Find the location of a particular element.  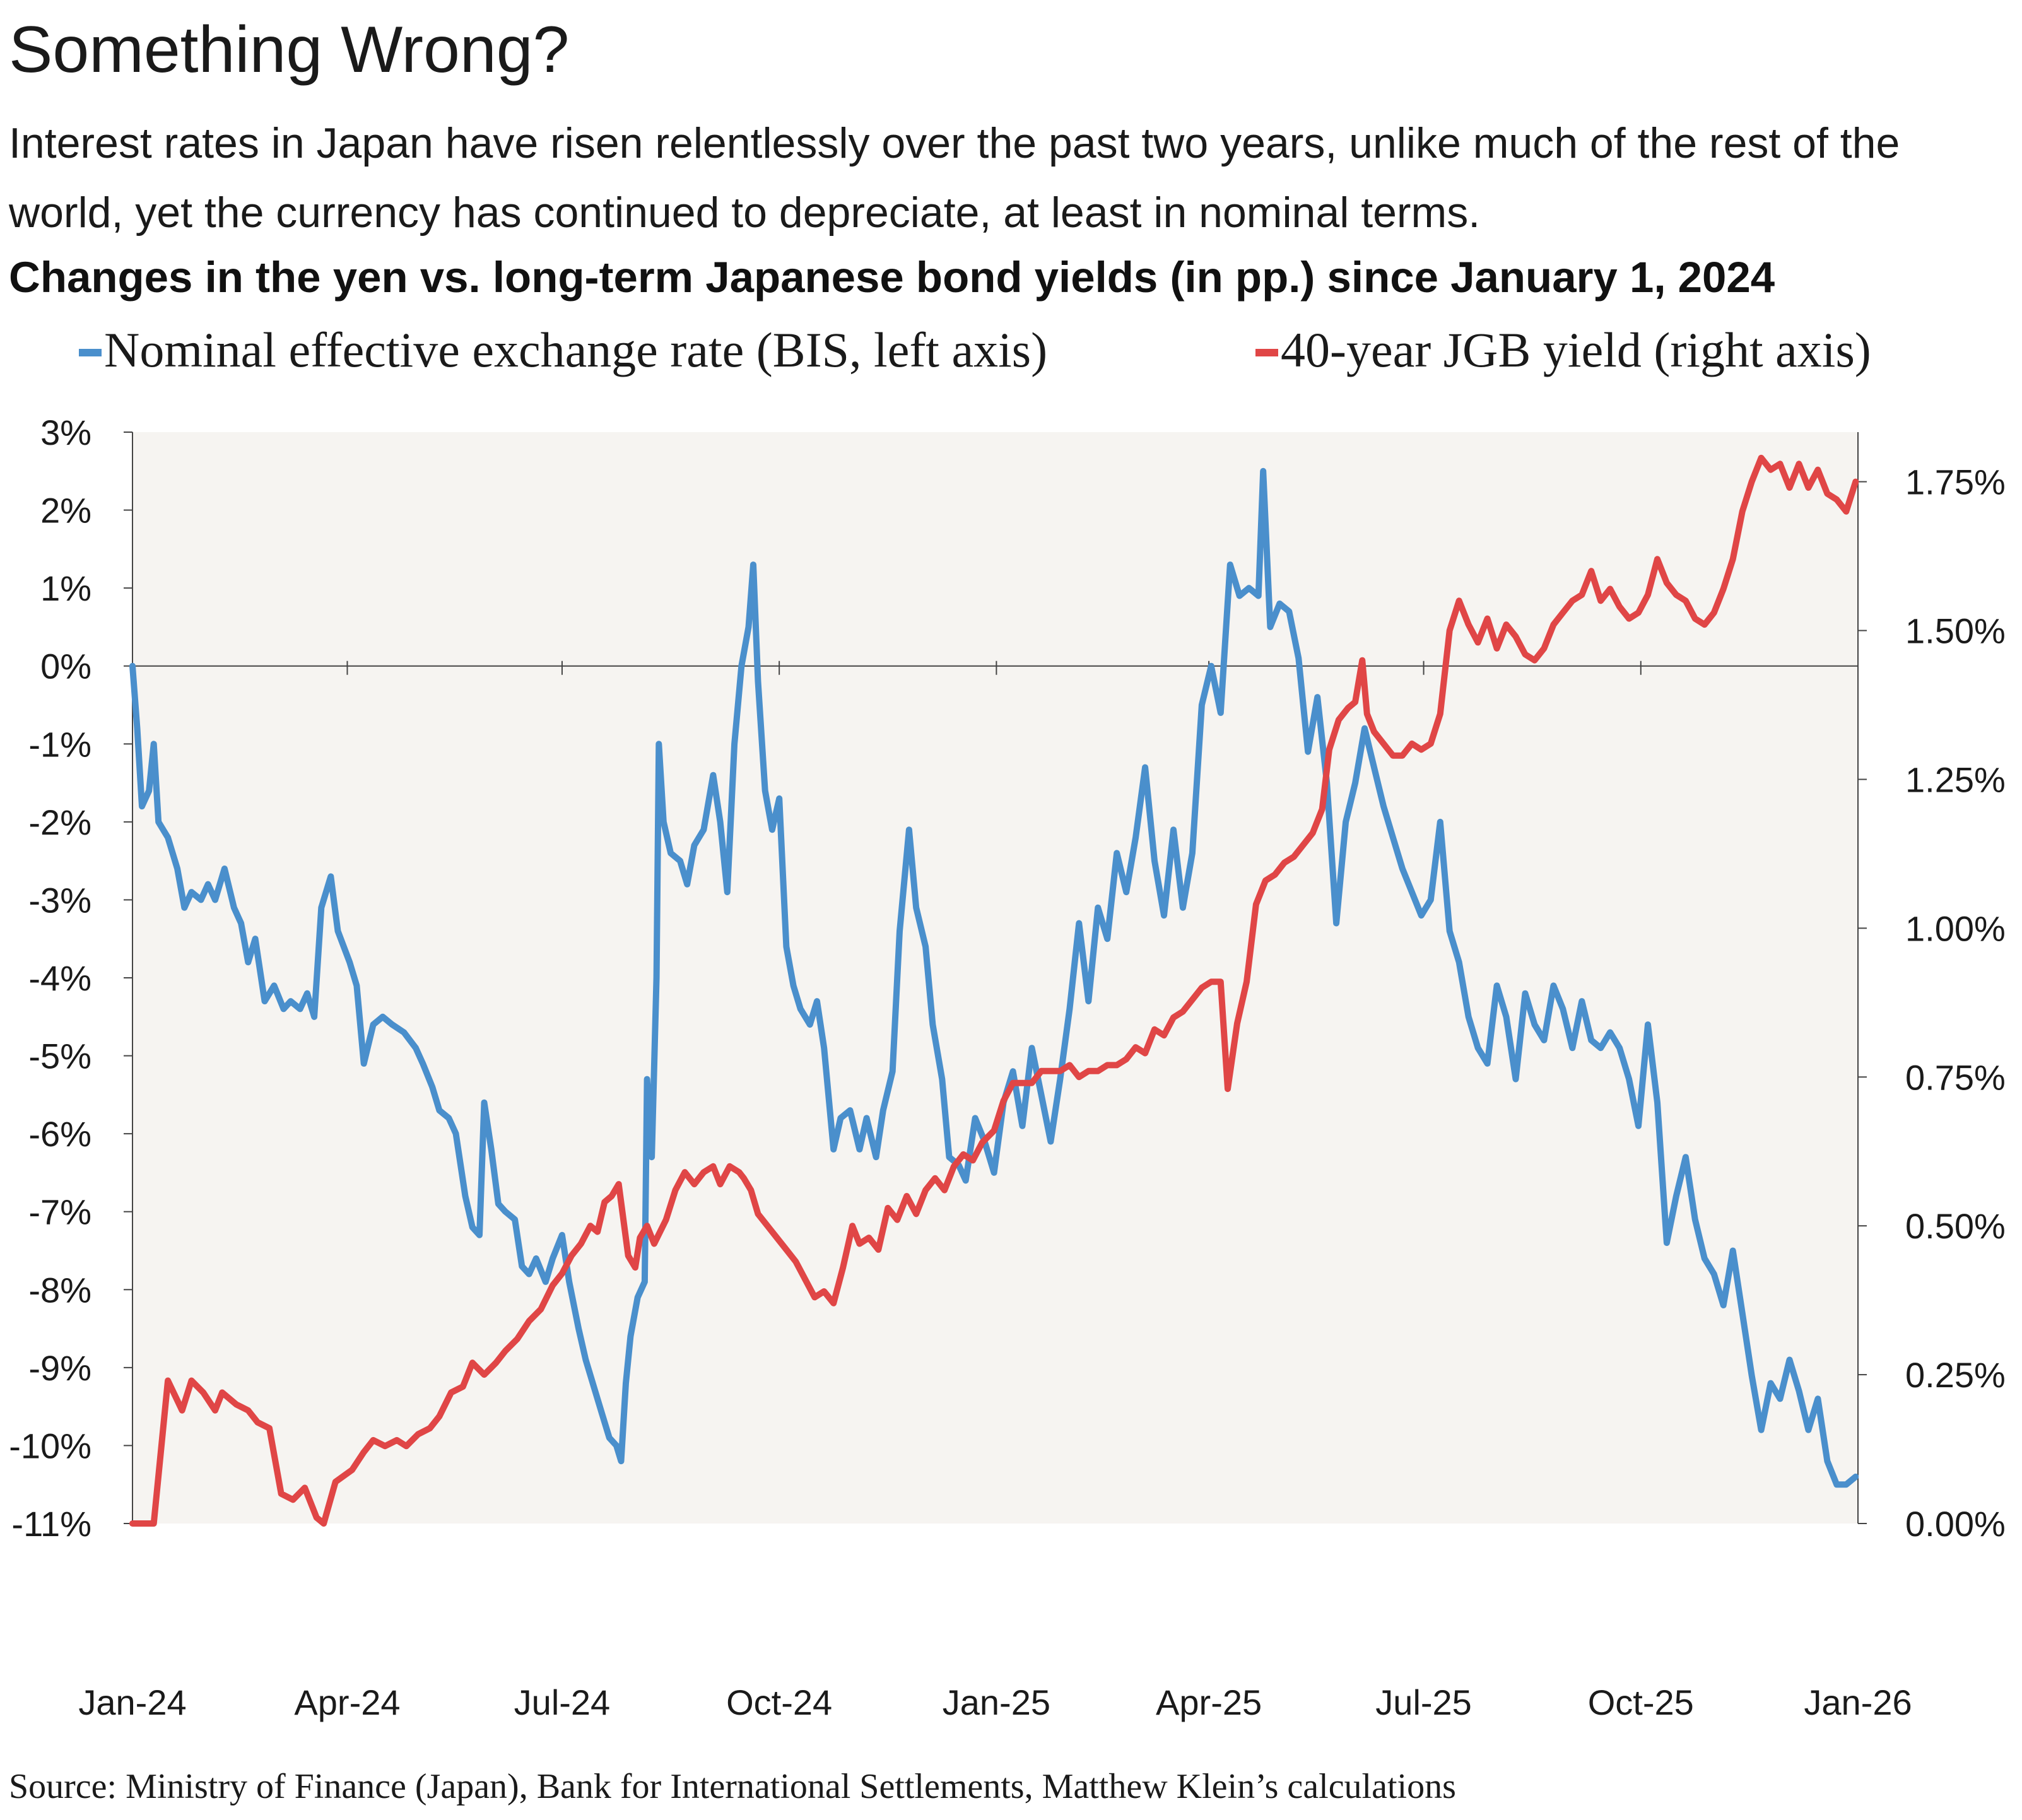

left-tick-label: 0% is located at coordinates (65, 666).